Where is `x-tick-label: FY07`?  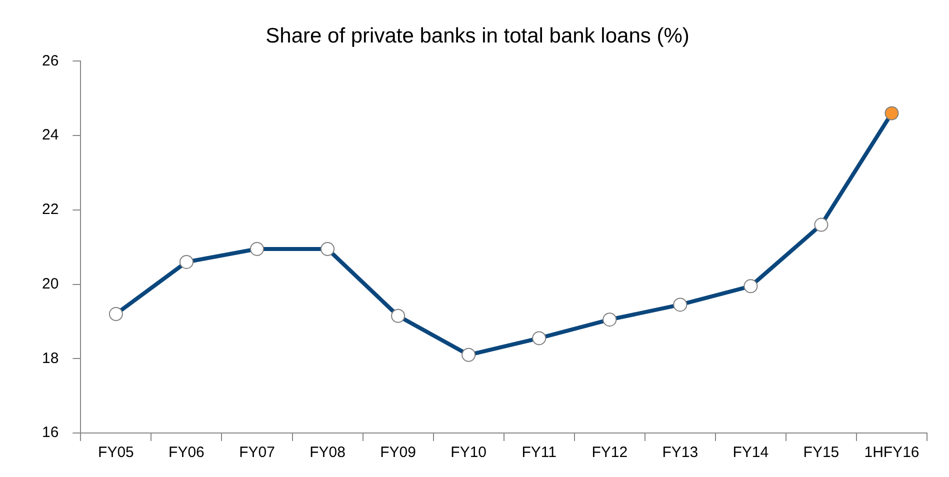
x-tick-label: FY07 is located at coordinates (257, 453).